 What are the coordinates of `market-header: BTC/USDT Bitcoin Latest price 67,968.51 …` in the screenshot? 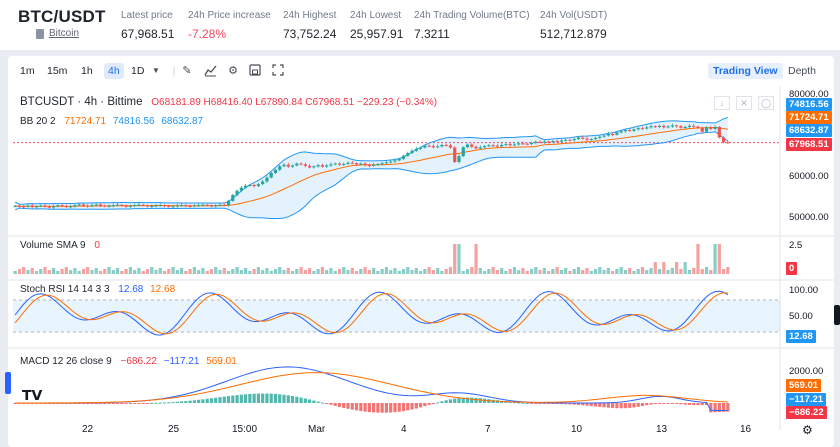 It's located at (420, 25).